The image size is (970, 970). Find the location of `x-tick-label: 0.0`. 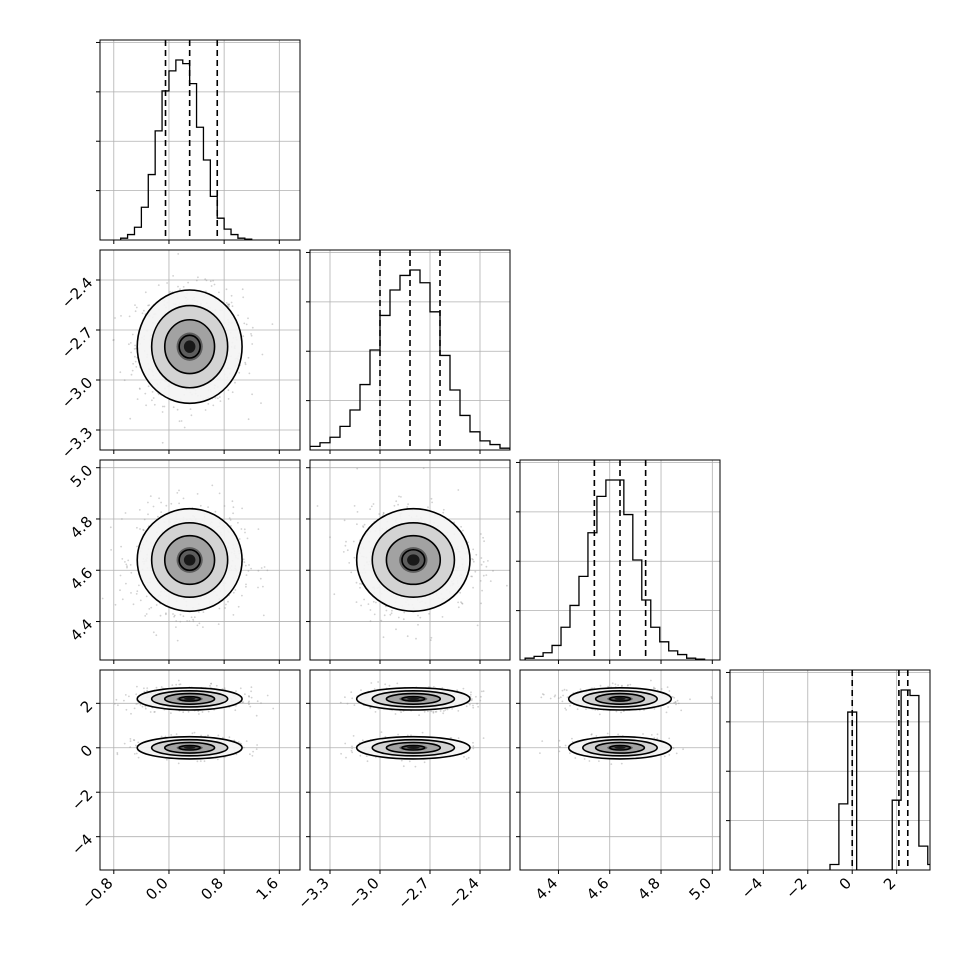

x-tick-label: 0.0 is located at coordinates (157, 889).